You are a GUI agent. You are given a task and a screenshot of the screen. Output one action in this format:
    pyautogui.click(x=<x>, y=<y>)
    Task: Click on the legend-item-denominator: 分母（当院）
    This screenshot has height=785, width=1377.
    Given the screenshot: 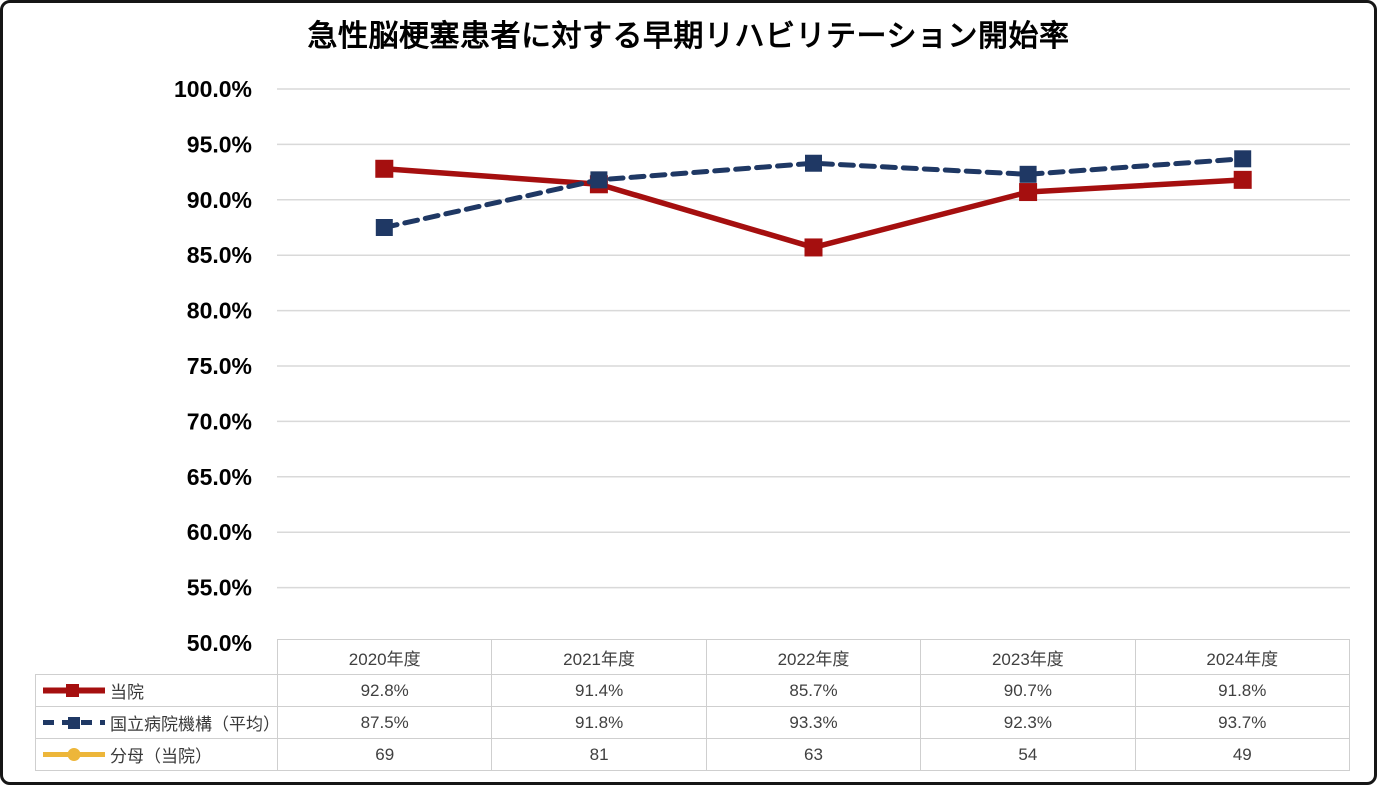 What is the action you would take?
    pyautogui.click(x=156, y=754)
    